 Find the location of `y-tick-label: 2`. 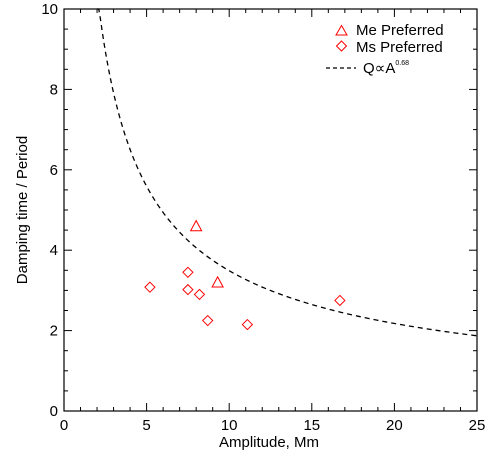

y-tick-label: 2 is located at coordinates (54, 331).